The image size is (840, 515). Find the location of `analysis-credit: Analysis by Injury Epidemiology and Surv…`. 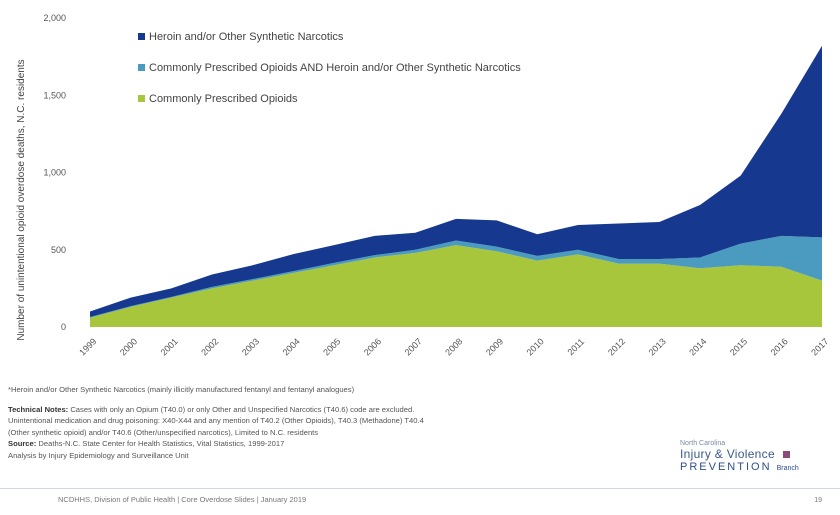

analysis-credit: Analysis by Injury Epidemiology and Surv… is located at coordinates (98, 455).